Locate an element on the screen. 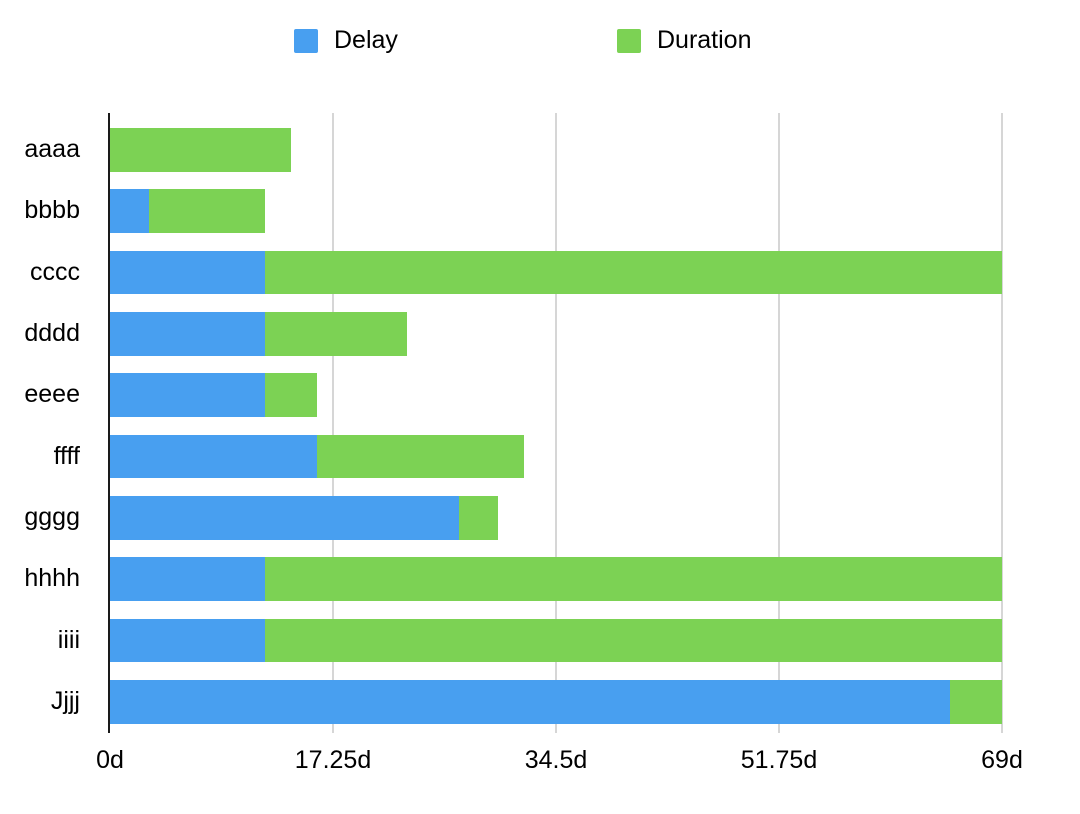 The image size is (1080, 814). bar-hhhh-delay is located at coordinates (188, 579).